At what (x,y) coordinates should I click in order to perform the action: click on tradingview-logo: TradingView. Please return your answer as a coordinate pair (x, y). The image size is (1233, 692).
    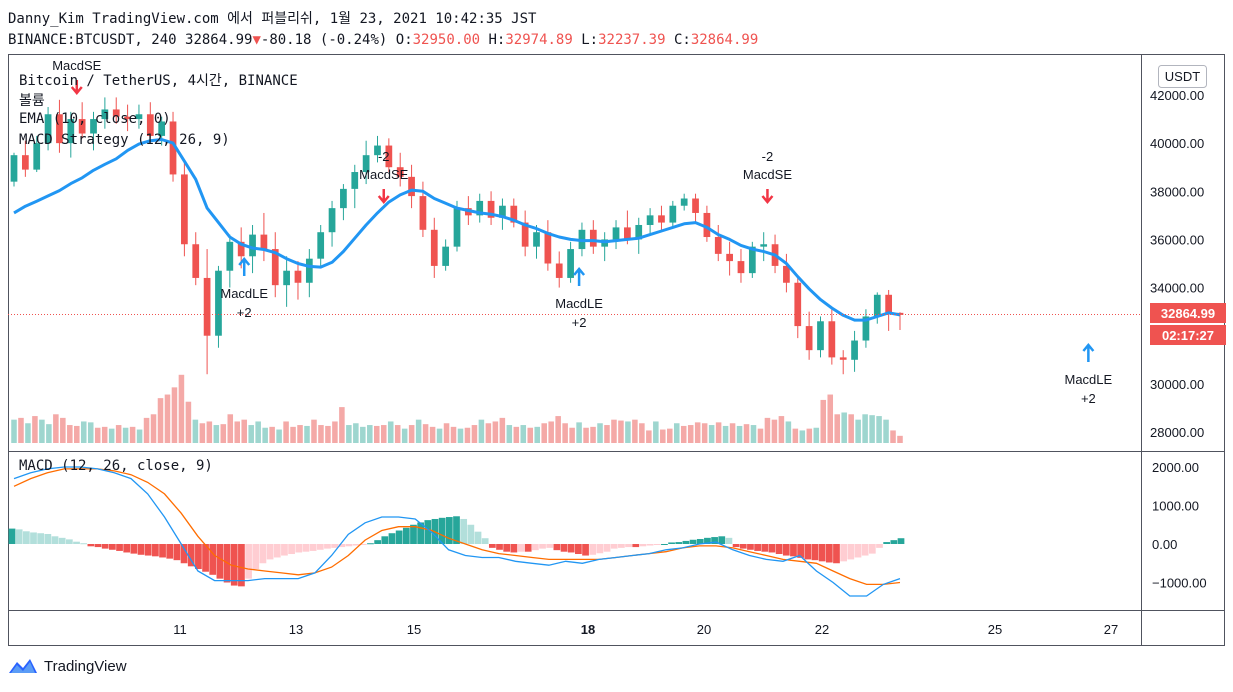
    Looking at the image, I should click on (67, 666).